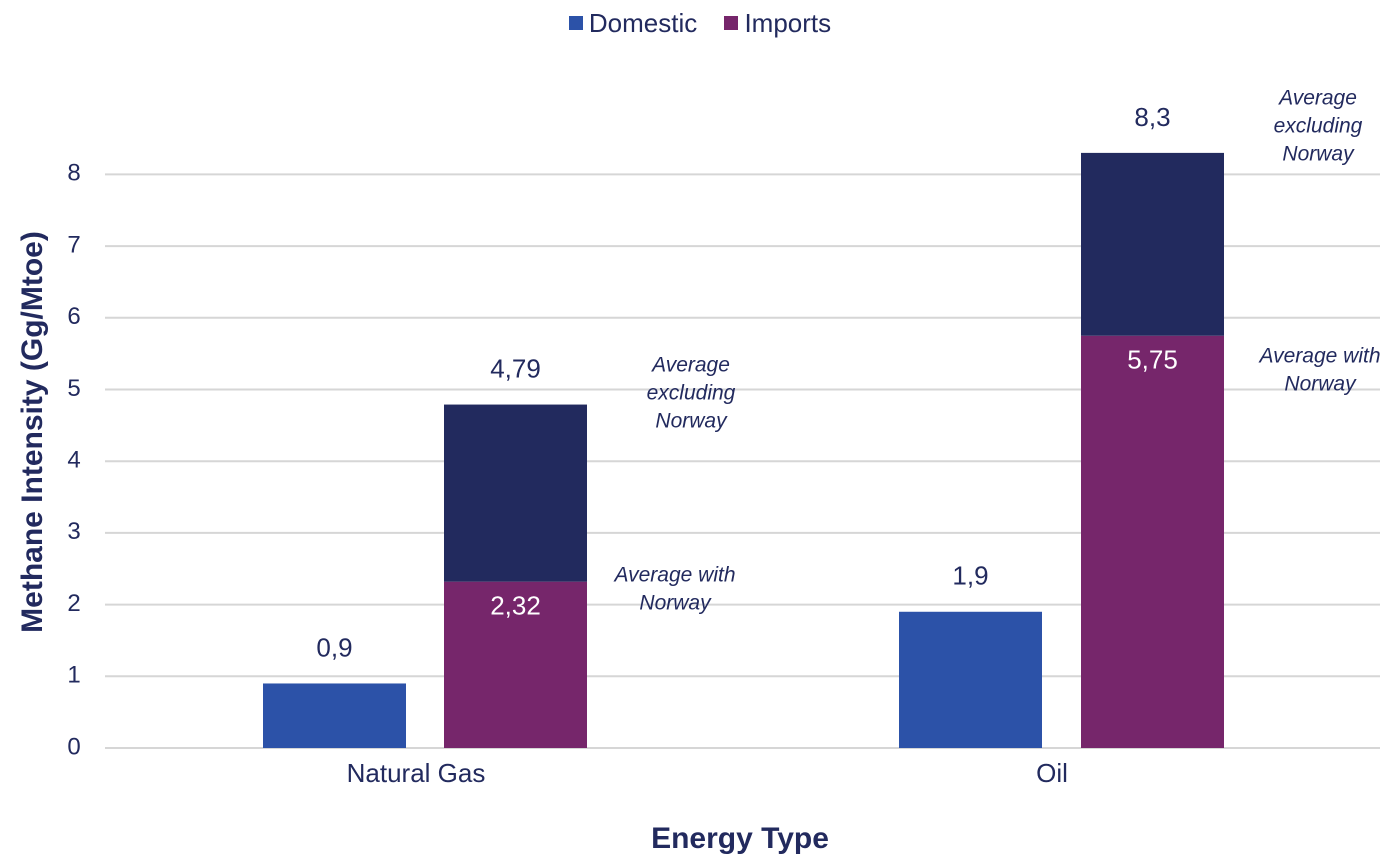 This screenshot has width=1400, height=864. What do you see at coordinates (575, 23) in the screenshot?
I see `legend-swatch-domestic` at bounding box center [575, 23].